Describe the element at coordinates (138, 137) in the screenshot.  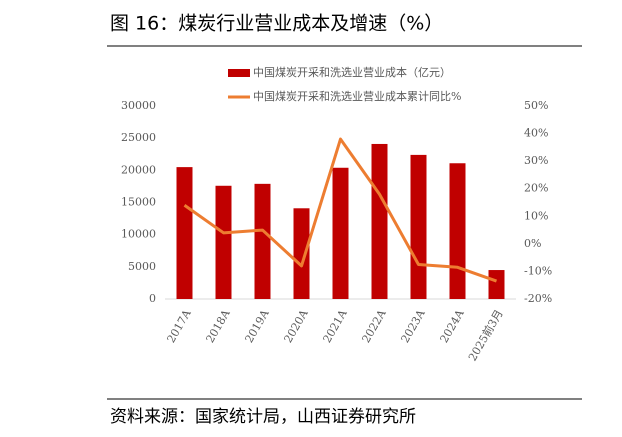
I see `y-tick-label: 25000` at that location.